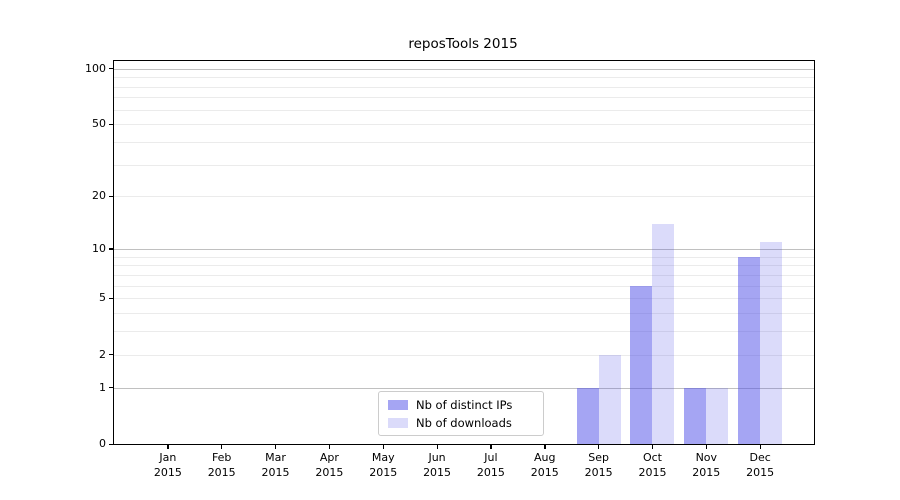 This screenshot has height=500, width=900. I want to click on y-tick-label: 1, so click(102, 387).